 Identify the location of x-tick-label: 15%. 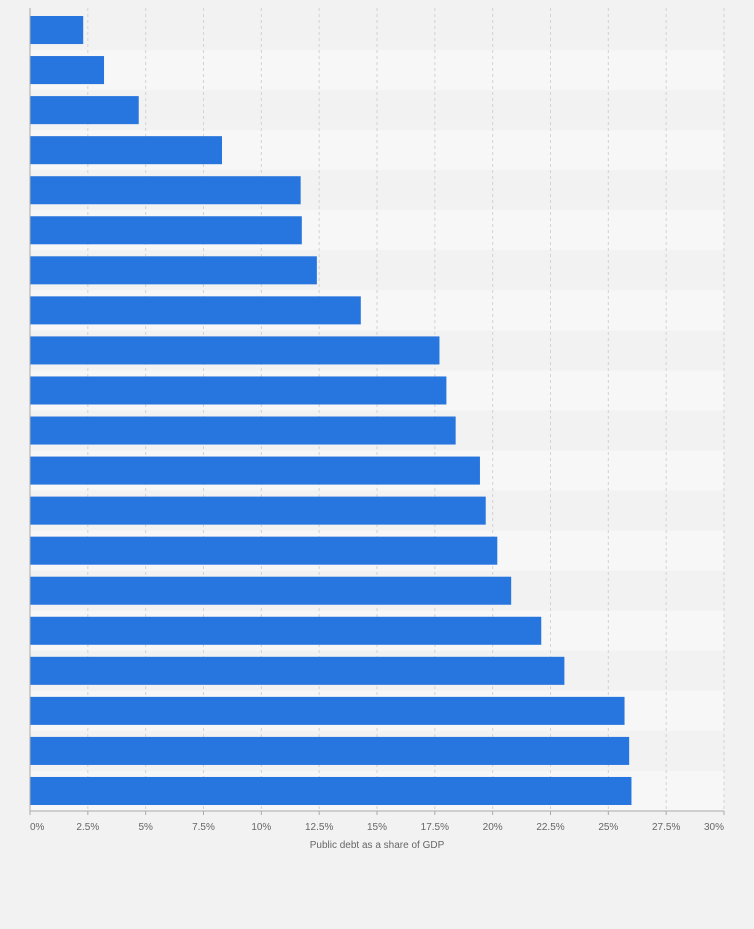
(377, 827).